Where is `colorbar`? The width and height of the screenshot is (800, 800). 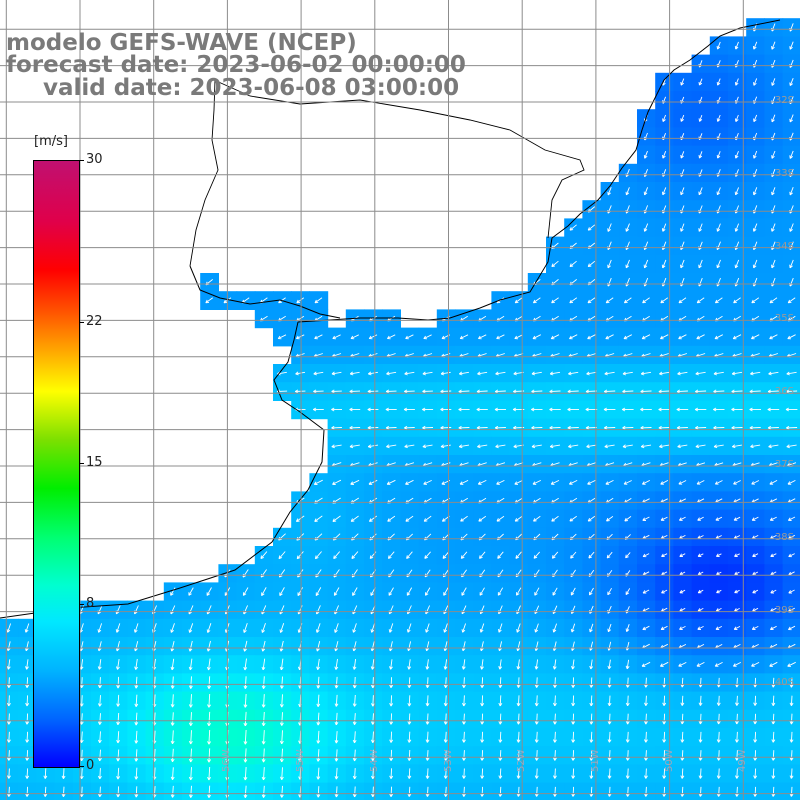
colorbar is located at coordinates (56, 464).